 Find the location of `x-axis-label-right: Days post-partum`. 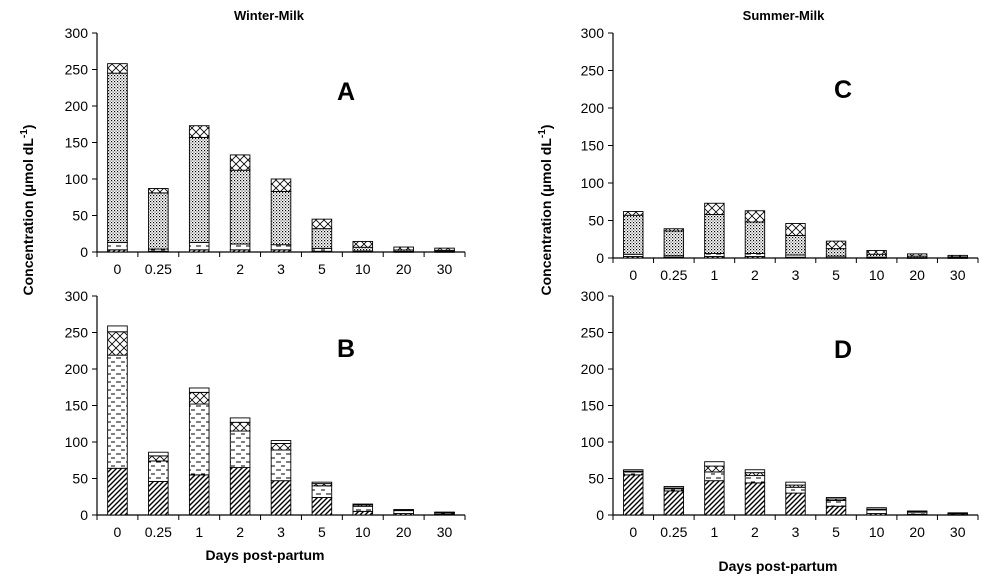

x-axis-label-right: Days post-partum is located at coordinates (777, 566).